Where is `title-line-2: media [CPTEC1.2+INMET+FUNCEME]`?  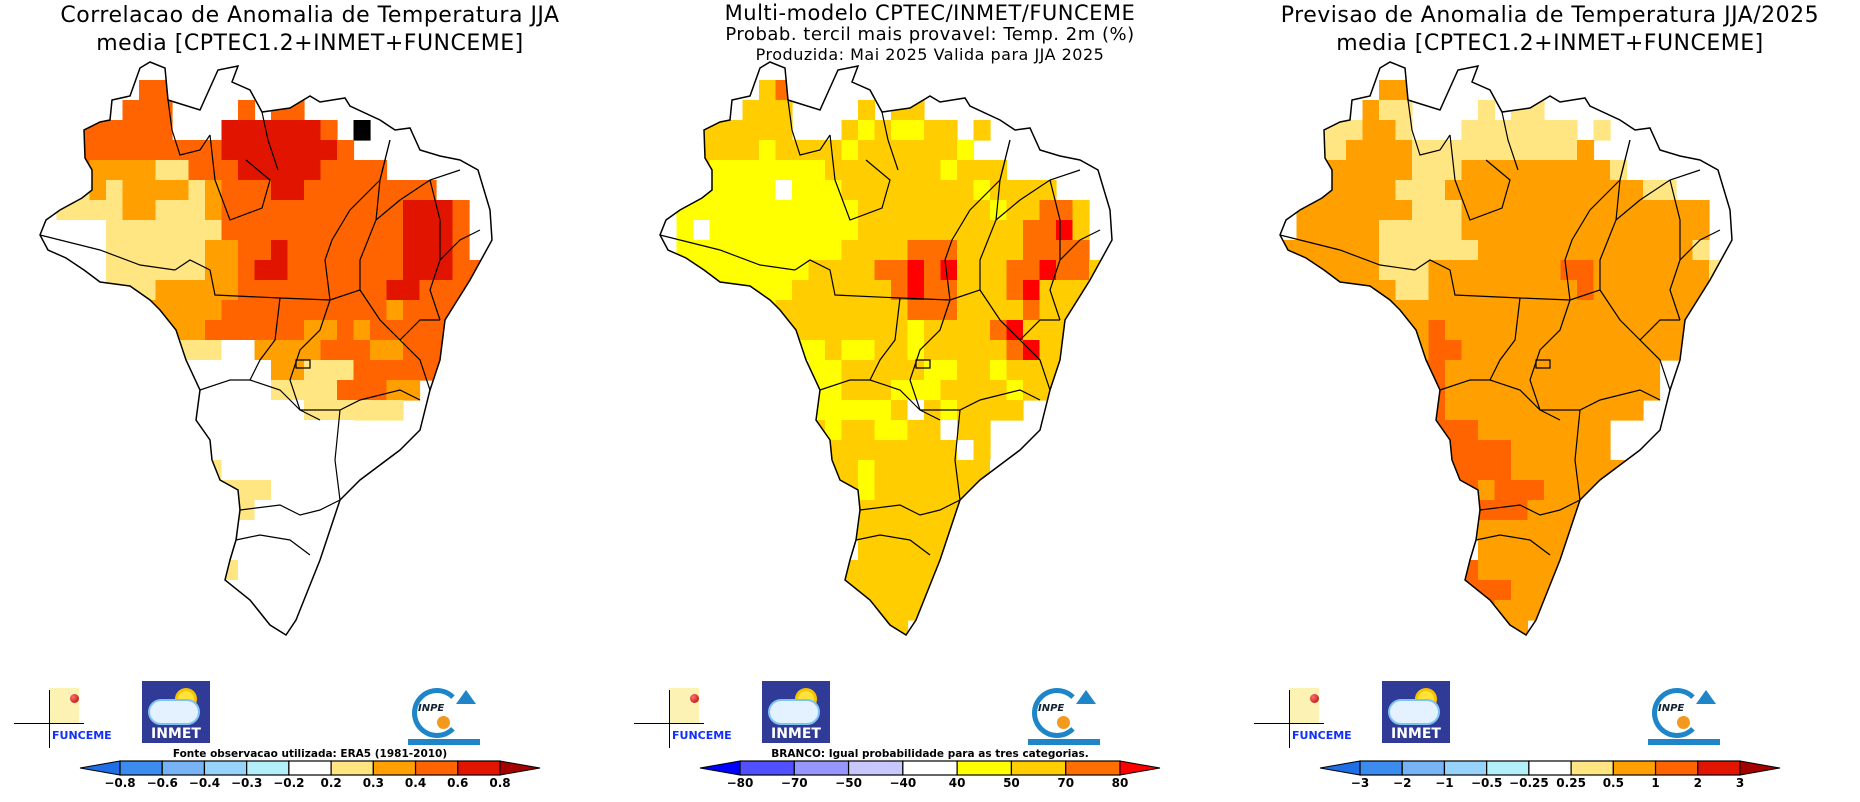
title-line-2: media [CPTEC1.2+INMET+FUNCEME] is located at coordinates (1550, 43).